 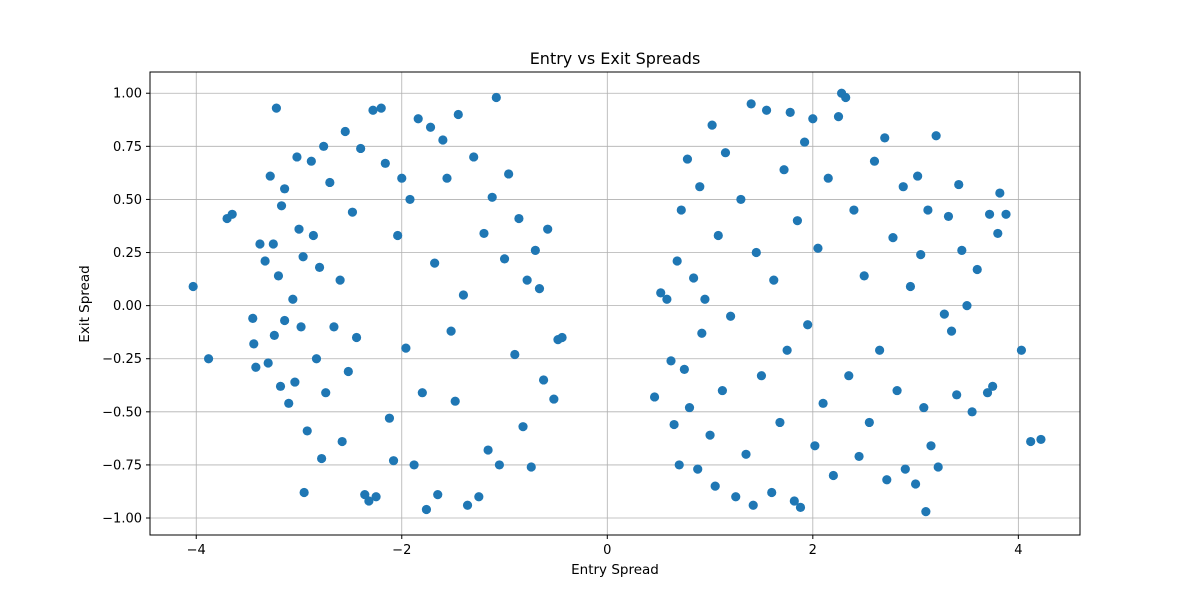 What do you see at coordinates (122, 359) in the screenshot?
I see `y-tick-label: −0.25` at bounding box center [122, 359].